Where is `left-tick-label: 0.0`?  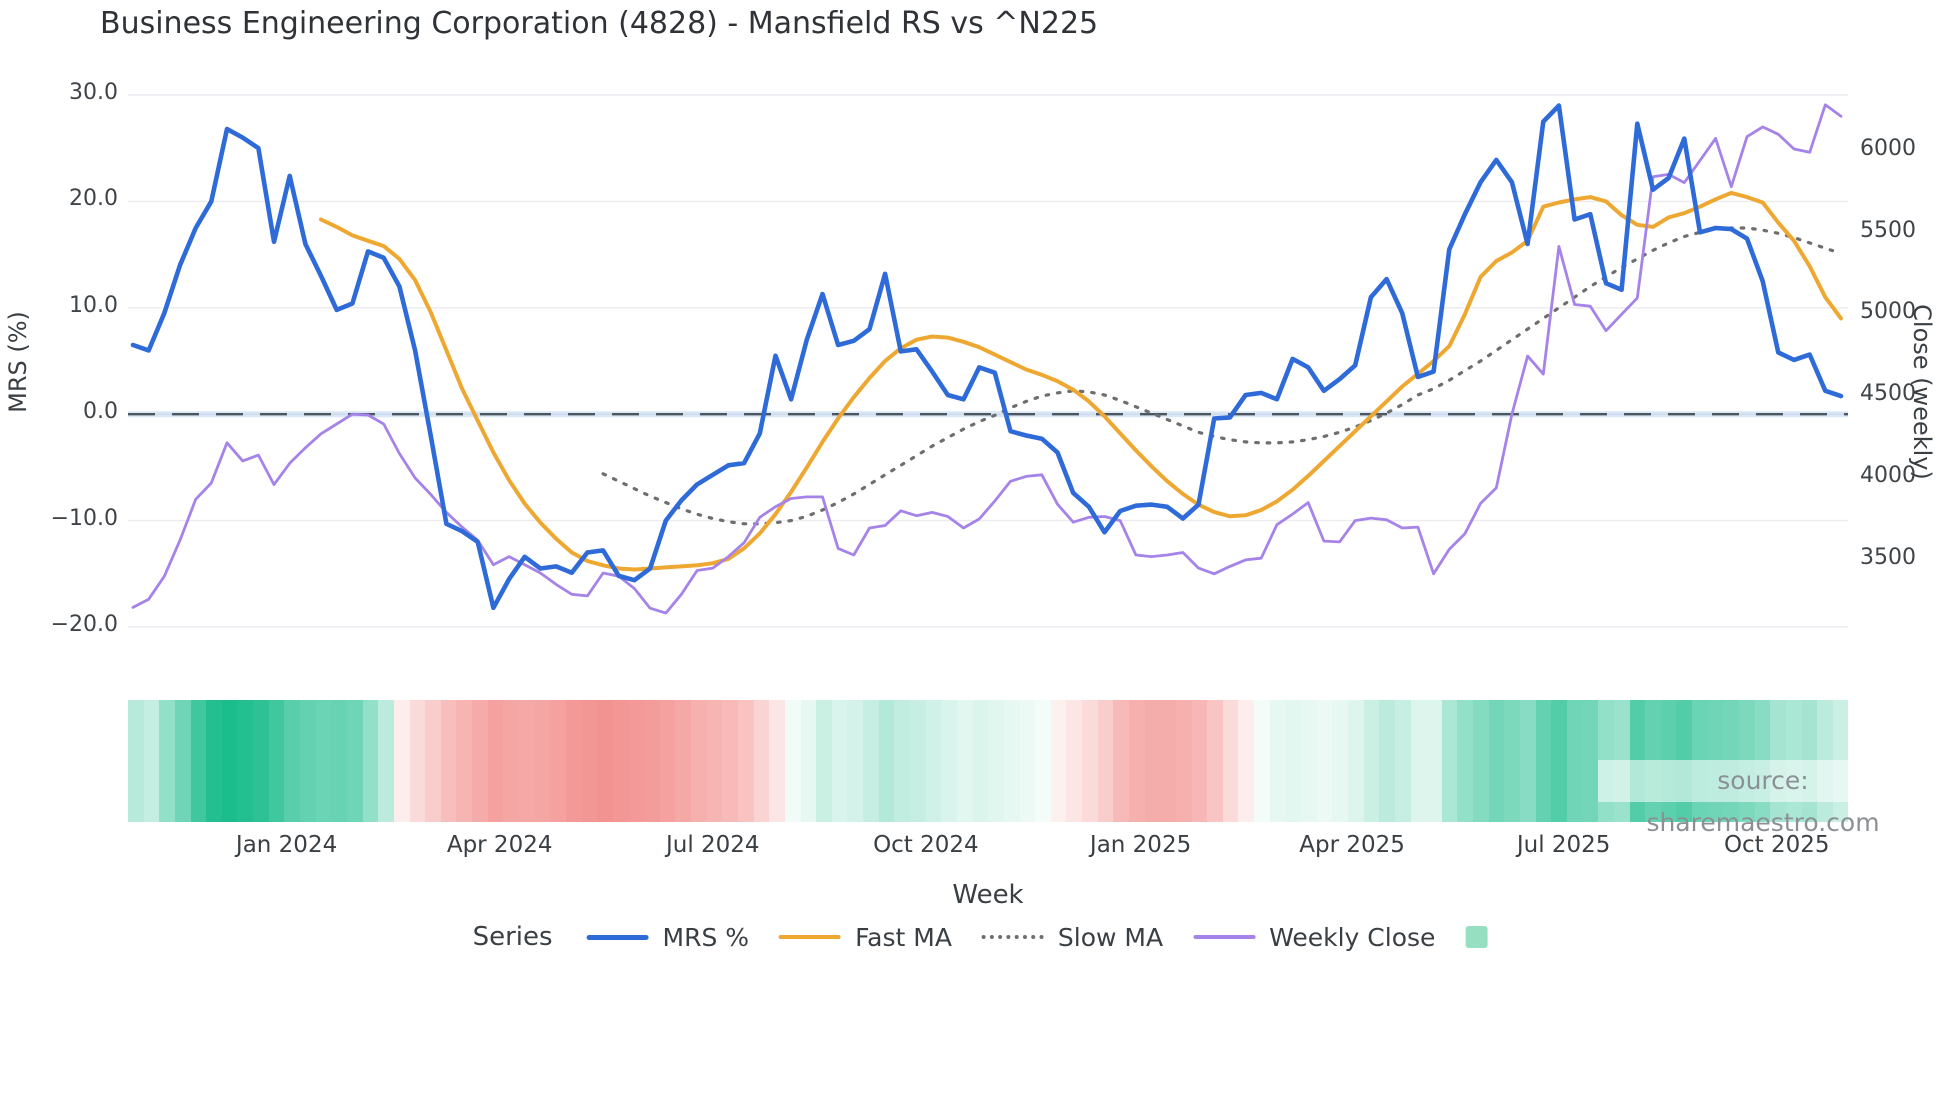
left-tick-label: 0.0 is located at coordinates (100, 412).